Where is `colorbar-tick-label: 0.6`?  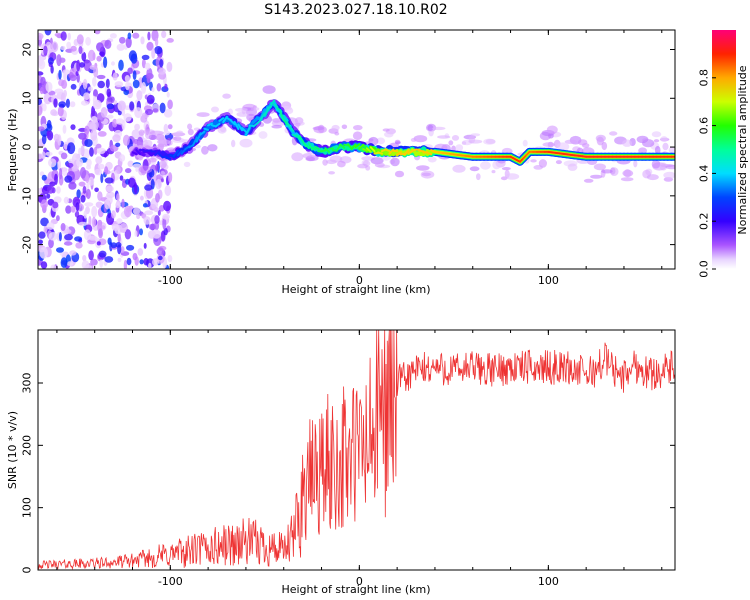 colorbar-tick-label: 0.6 is located at coordinates (704, 126).